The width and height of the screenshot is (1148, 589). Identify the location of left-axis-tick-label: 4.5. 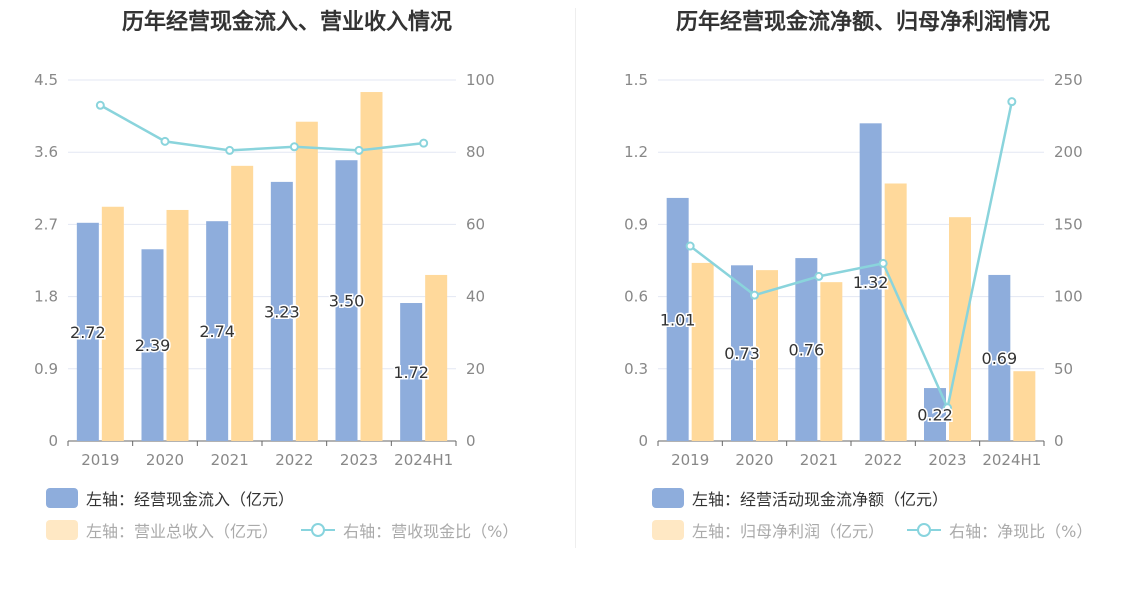
(46, 80).